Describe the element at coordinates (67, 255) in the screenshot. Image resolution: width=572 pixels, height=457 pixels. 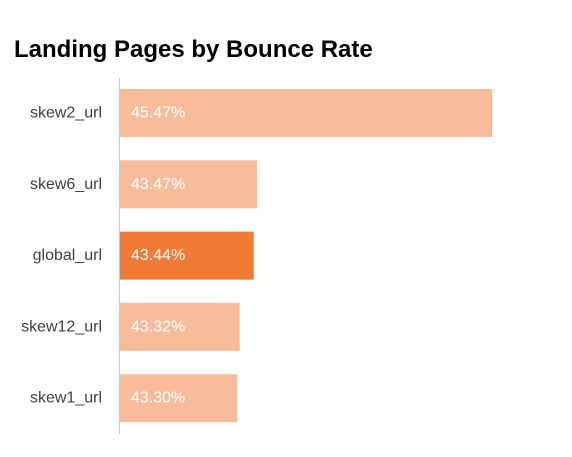
I see `category-label-global_url: global_url` at that location.